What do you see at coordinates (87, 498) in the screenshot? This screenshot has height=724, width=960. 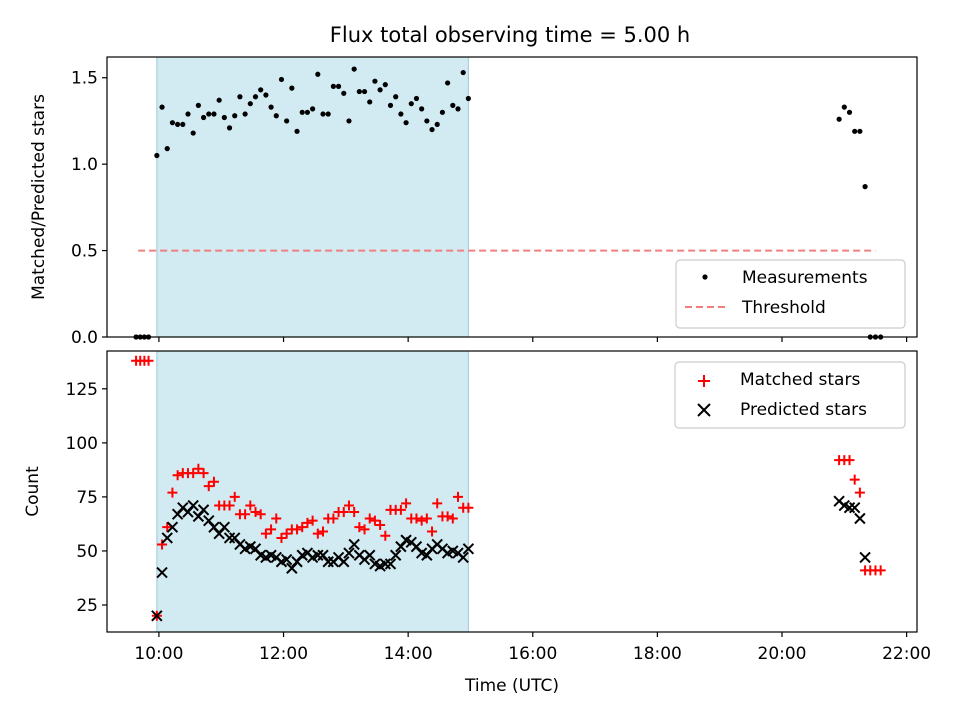 I see `y-tick-label: 75` at bounding box center [87, 498].